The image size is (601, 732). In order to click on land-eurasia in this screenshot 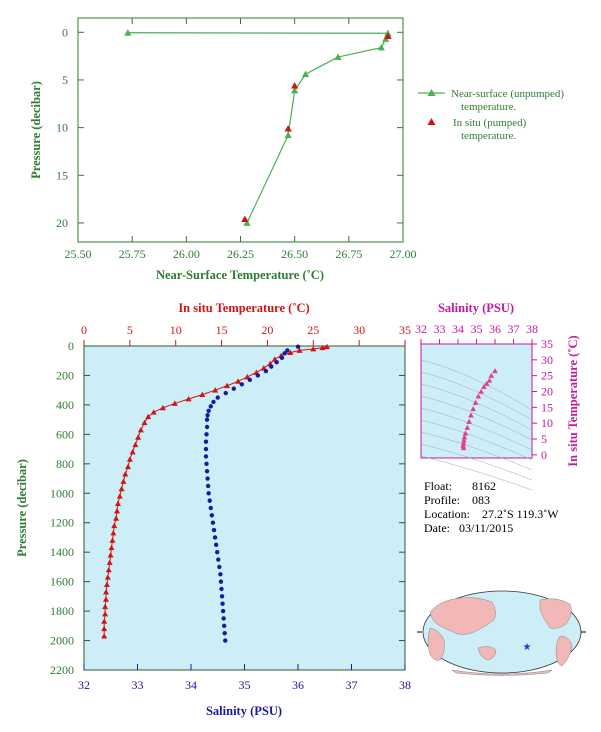, I will do `click(462, 616)`.